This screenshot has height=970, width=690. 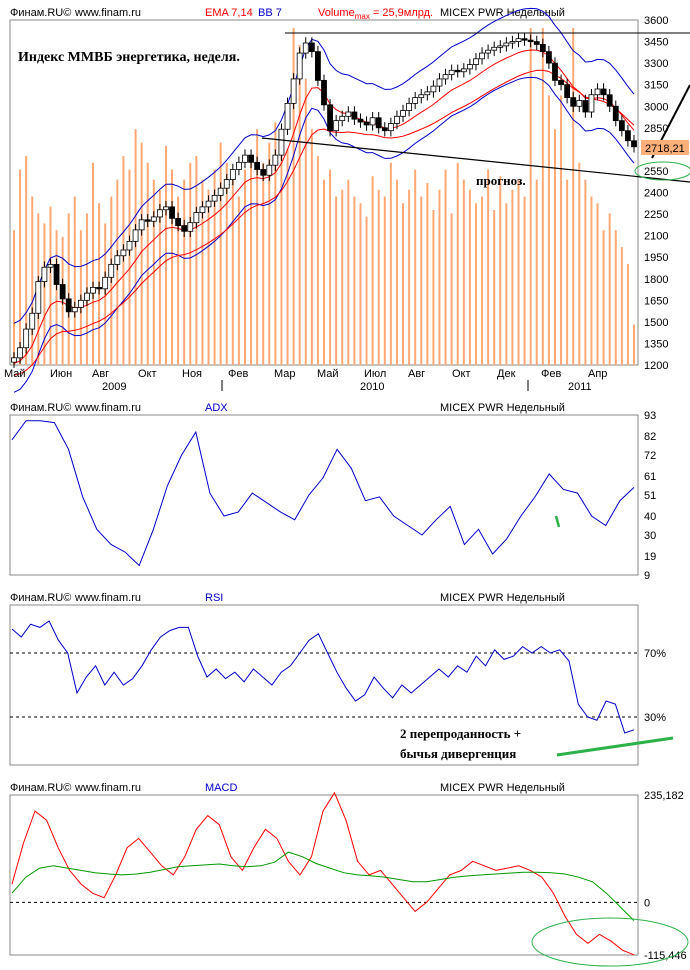 I want to click on macd-legend: MACD, so click(x=221, y=788).